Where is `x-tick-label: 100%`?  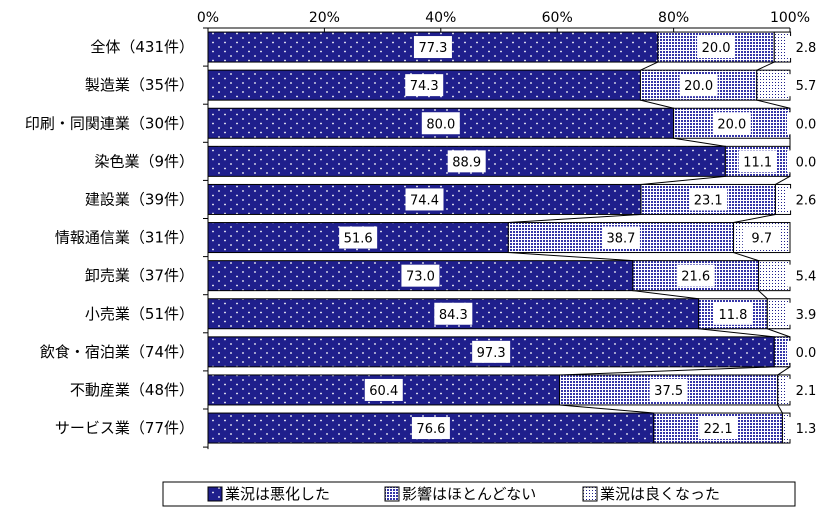
x-tick-label: 100% is located at coordinates (790, 18).